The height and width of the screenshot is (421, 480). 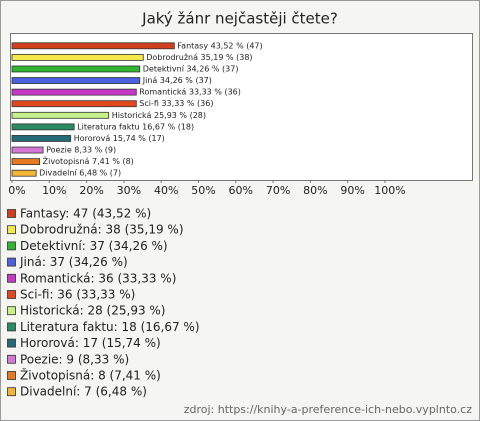 What do you see at coordinates (135, 126) in the screenshot?
I see `bar-label: Literatura faktu 16,67 % (18)` at bounding box center [135, 126].